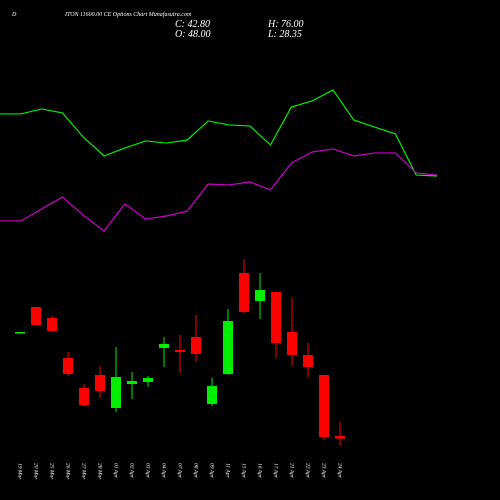 This screenshot has width=500, height=500. What do you see at coordinates (324, 471) in the screenshot?
I see `x-tick-label: 23 Apr` at bounding box center [324, 471].